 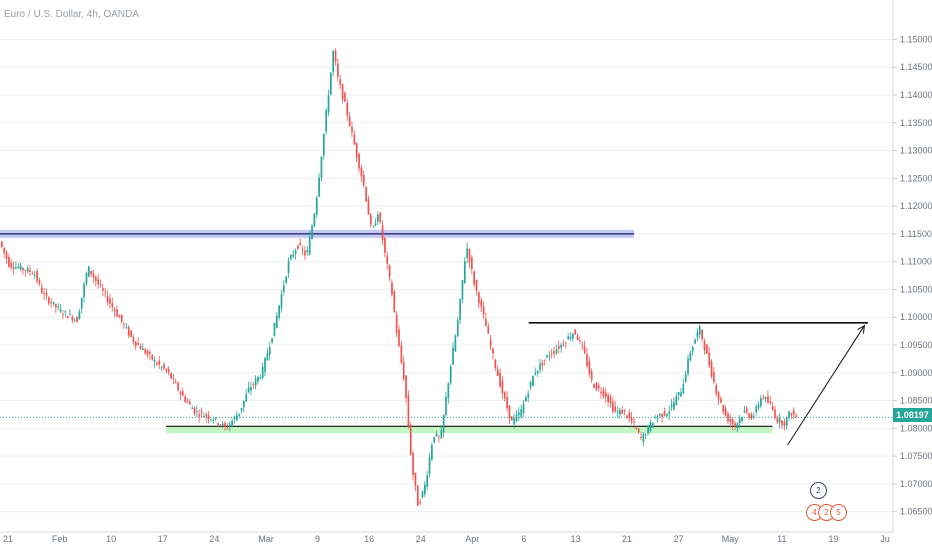 What do you see at coordinates (446, 537) in the screenshot?
I see `time-axis: 21 Feb 10 17 24 Mar 9 16 24 Apr 6 13 21 27 May 11 19 Ju` at bounding box center [446, 537].